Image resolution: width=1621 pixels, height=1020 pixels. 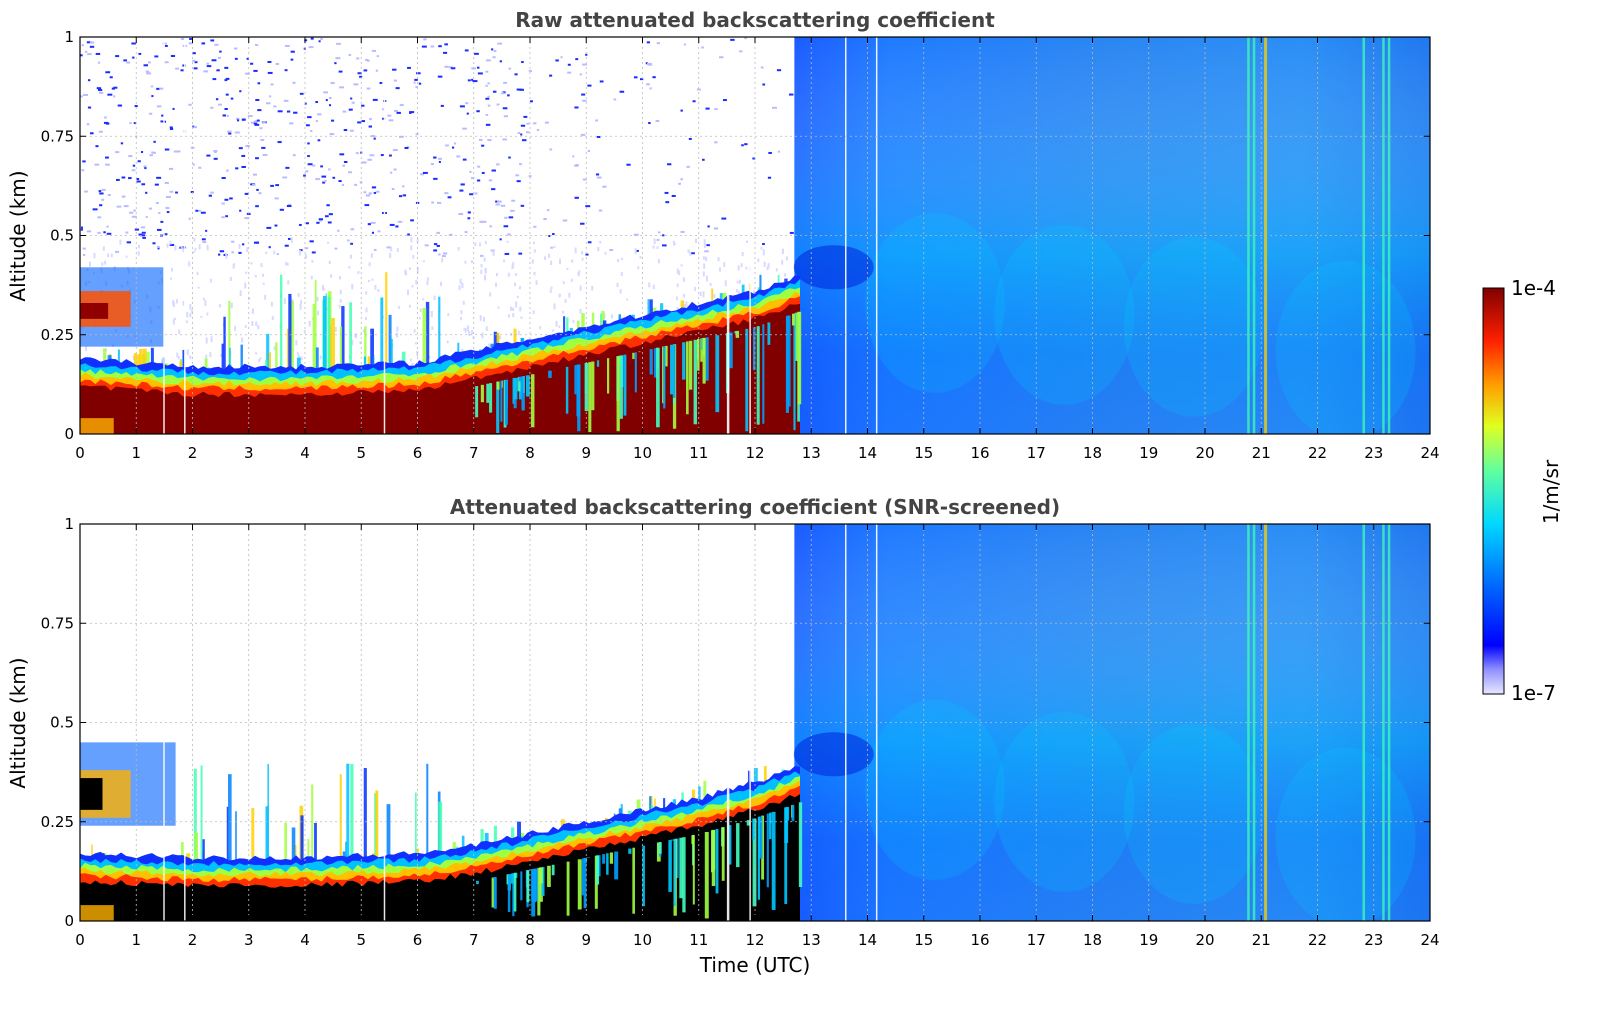 I want to click on fog-plume, so click(x=1345, y=347).